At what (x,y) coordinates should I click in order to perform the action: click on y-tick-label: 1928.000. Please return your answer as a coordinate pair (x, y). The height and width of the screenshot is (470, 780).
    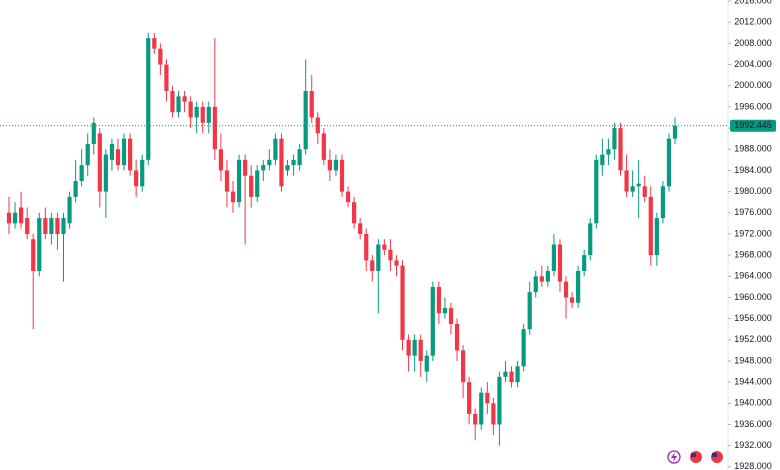
    Looking at the image, I should click on (753, 465).